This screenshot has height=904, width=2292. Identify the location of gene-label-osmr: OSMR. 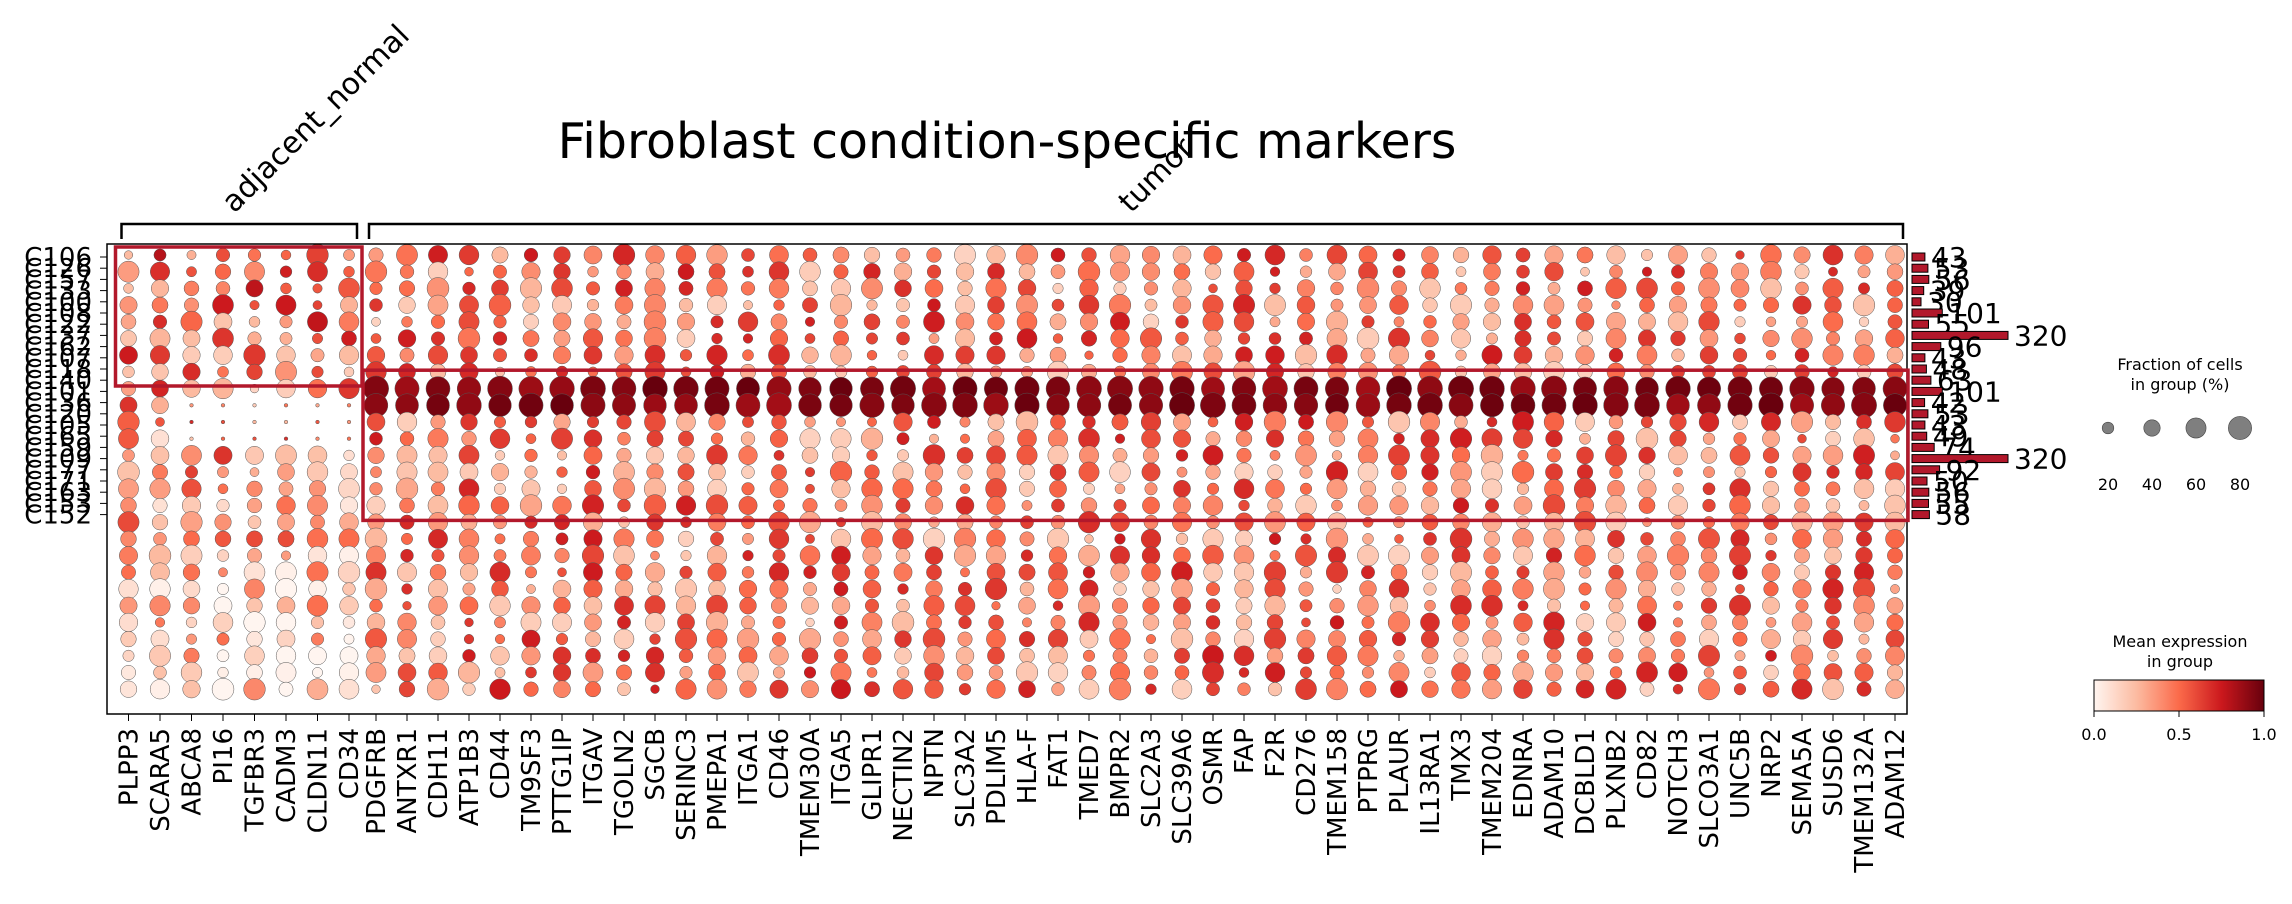
(1214, 766).